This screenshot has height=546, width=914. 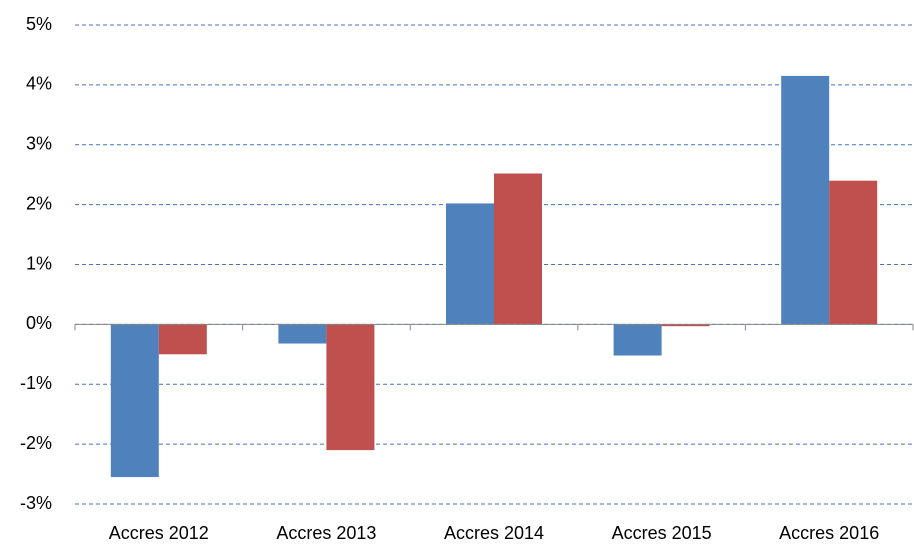 What do you see at coordinates (39, 263) in the screenshot?
I see `y-tick-label: 1%` at bounding box center [39, 263].